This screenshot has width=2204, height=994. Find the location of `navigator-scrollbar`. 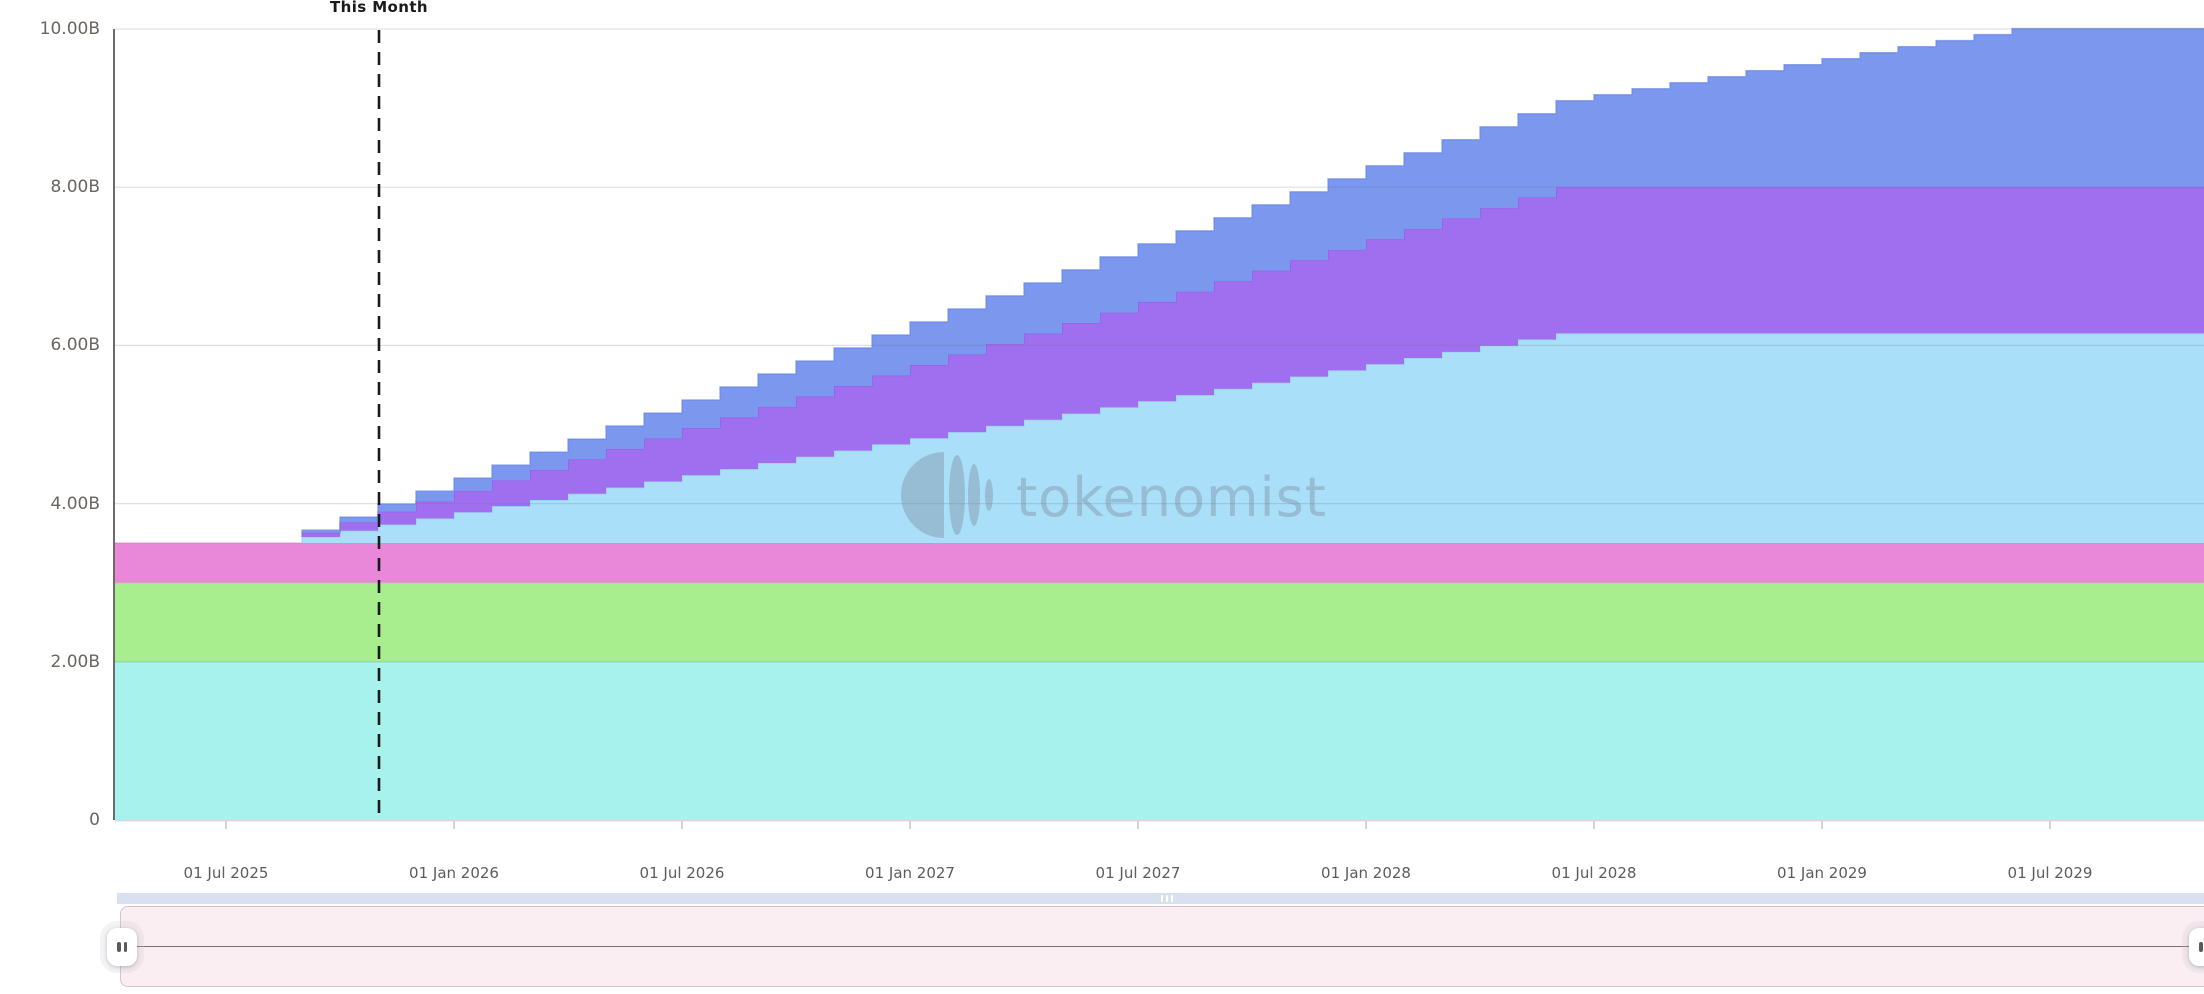

navigator-scrollbar is located at coordinates (1160, 898).